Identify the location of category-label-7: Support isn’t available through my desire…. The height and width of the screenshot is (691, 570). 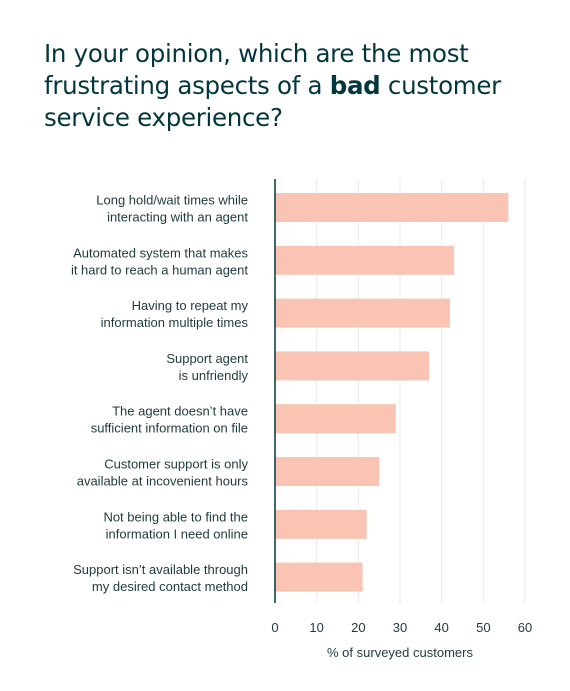
(160, 578).